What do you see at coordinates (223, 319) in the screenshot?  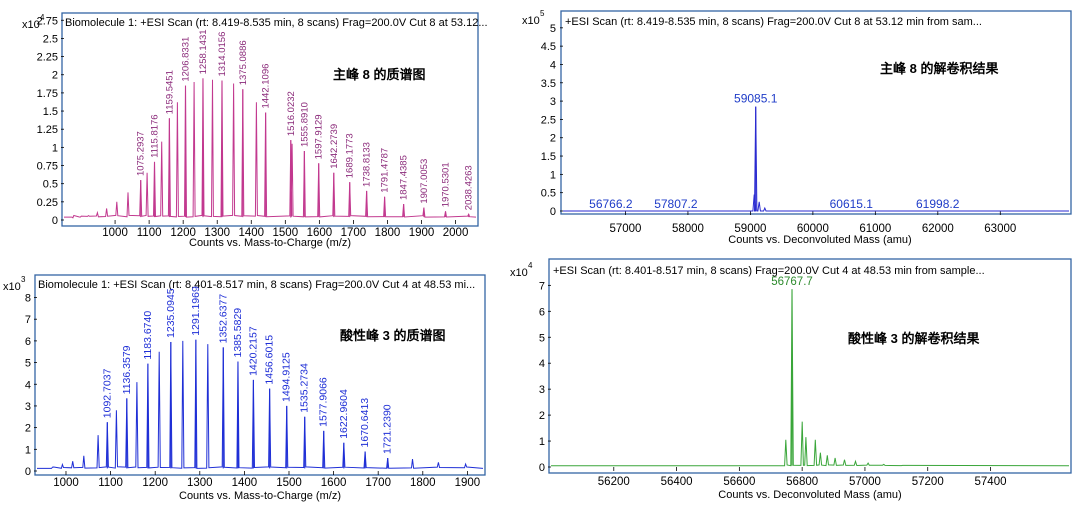 I see `peak-label: 1352.6377` at bounding box center [223, 319].